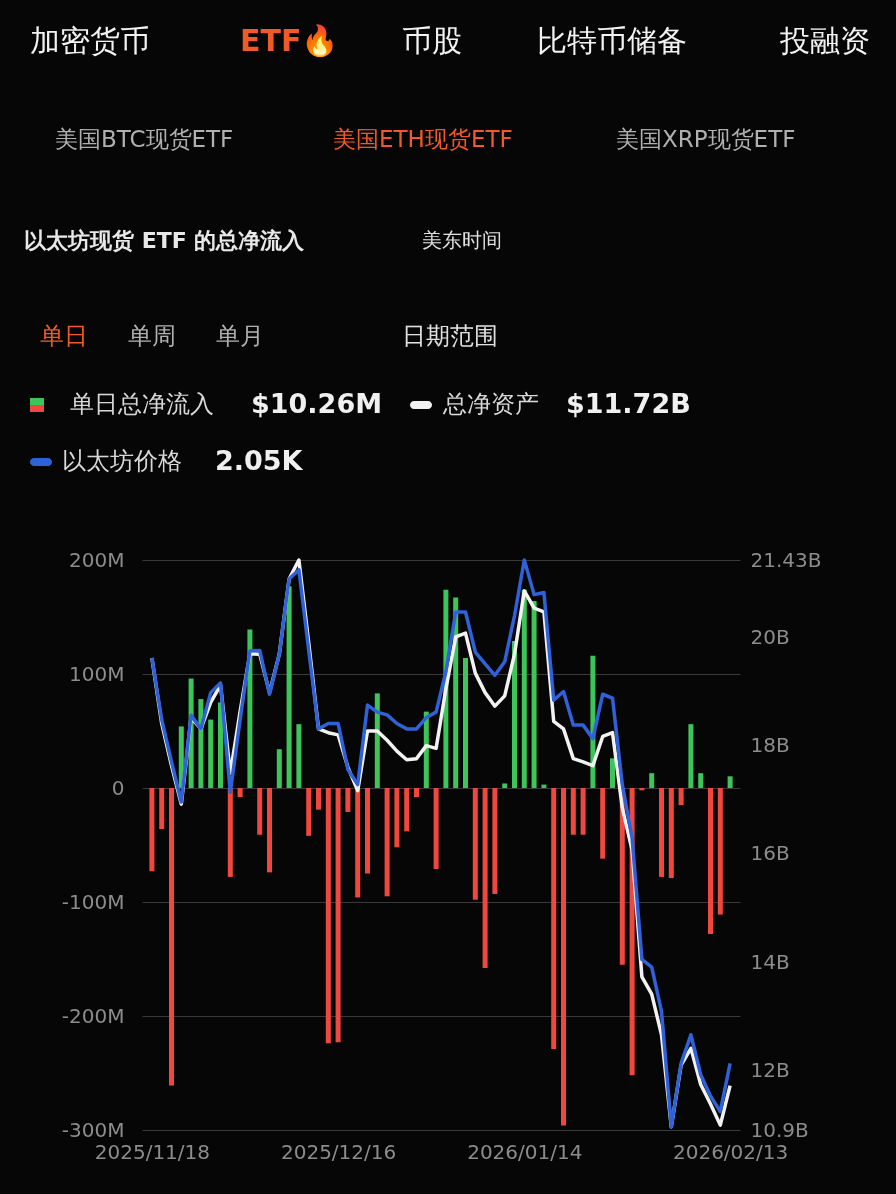 This screenshot has width=896, height=1194. What do you see at coordinates (152, 336) in the screenshot?
I see `text: 单周` at bounding box center [152, 336].